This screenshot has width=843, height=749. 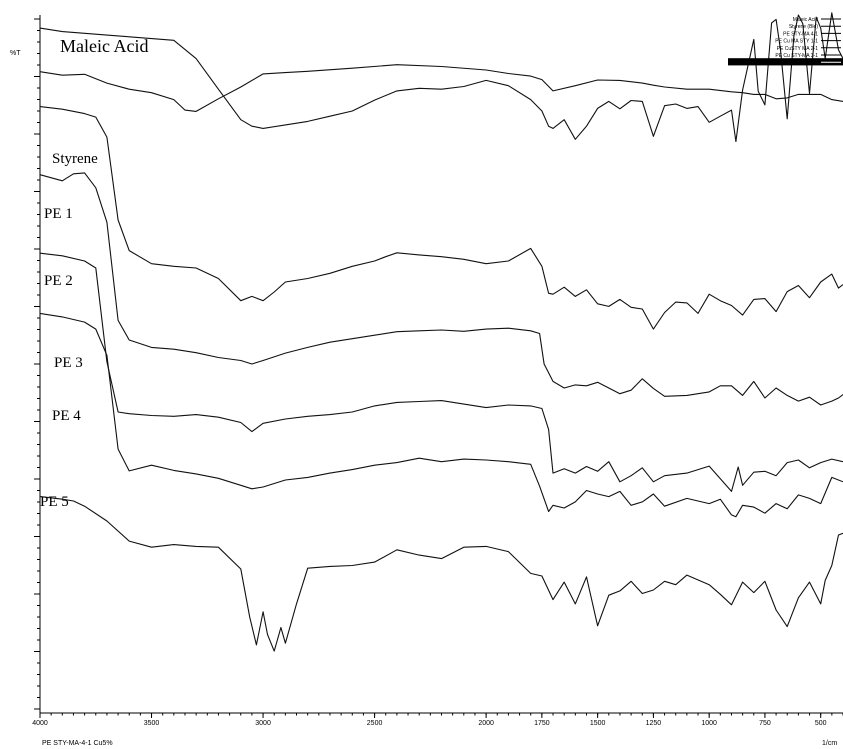 I want to click on x-tick-label-2: 3000, so click(x=263, y=723).